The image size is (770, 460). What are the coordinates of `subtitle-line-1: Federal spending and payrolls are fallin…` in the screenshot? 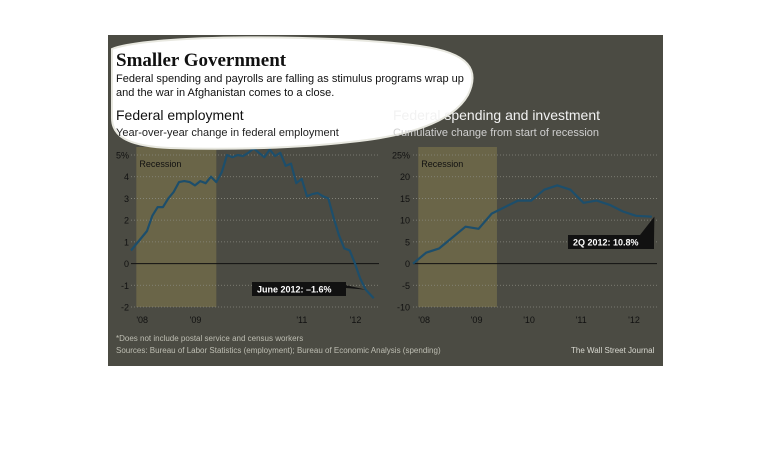 It's located at (290, 79).